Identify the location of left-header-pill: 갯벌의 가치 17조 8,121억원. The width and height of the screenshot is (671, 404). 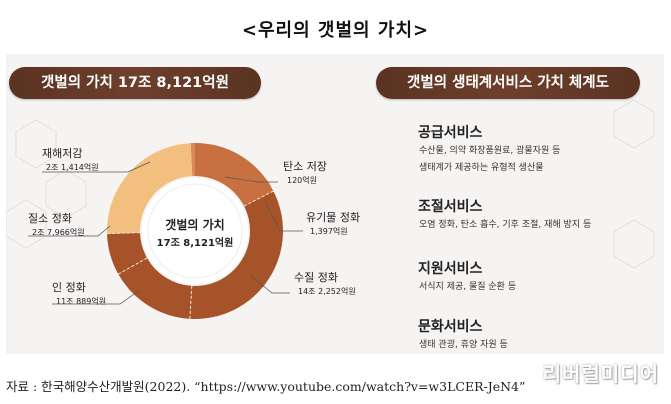
(135, 83).